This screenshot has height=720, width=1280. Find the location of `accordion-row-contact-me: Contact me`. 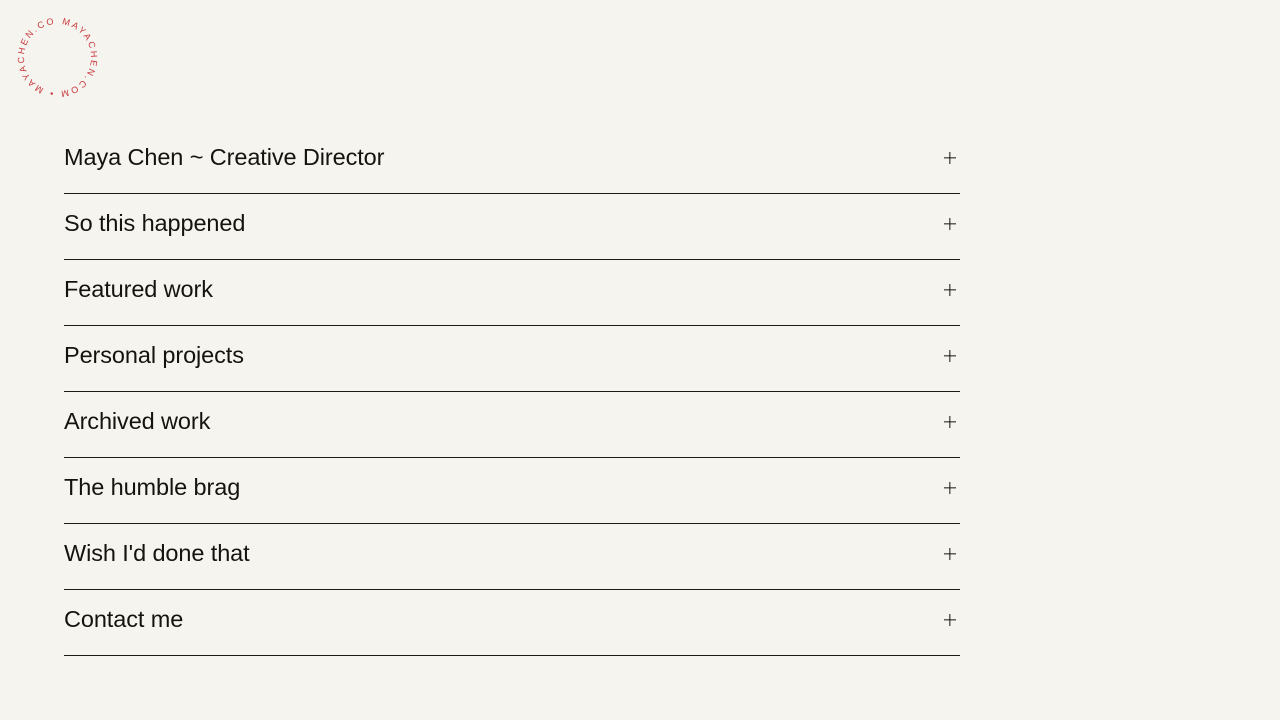

accordion-row-contact-me: Contact me is located at coordinates (512, 623).